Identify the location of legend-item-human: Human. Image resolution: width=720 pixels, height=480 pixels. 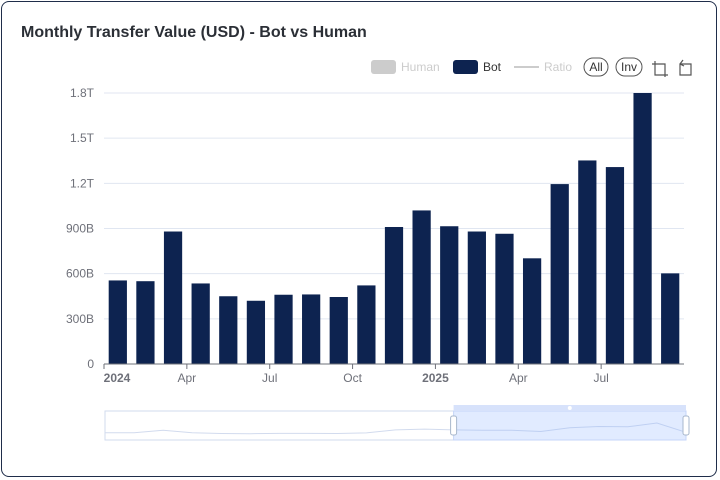
(405, 67).